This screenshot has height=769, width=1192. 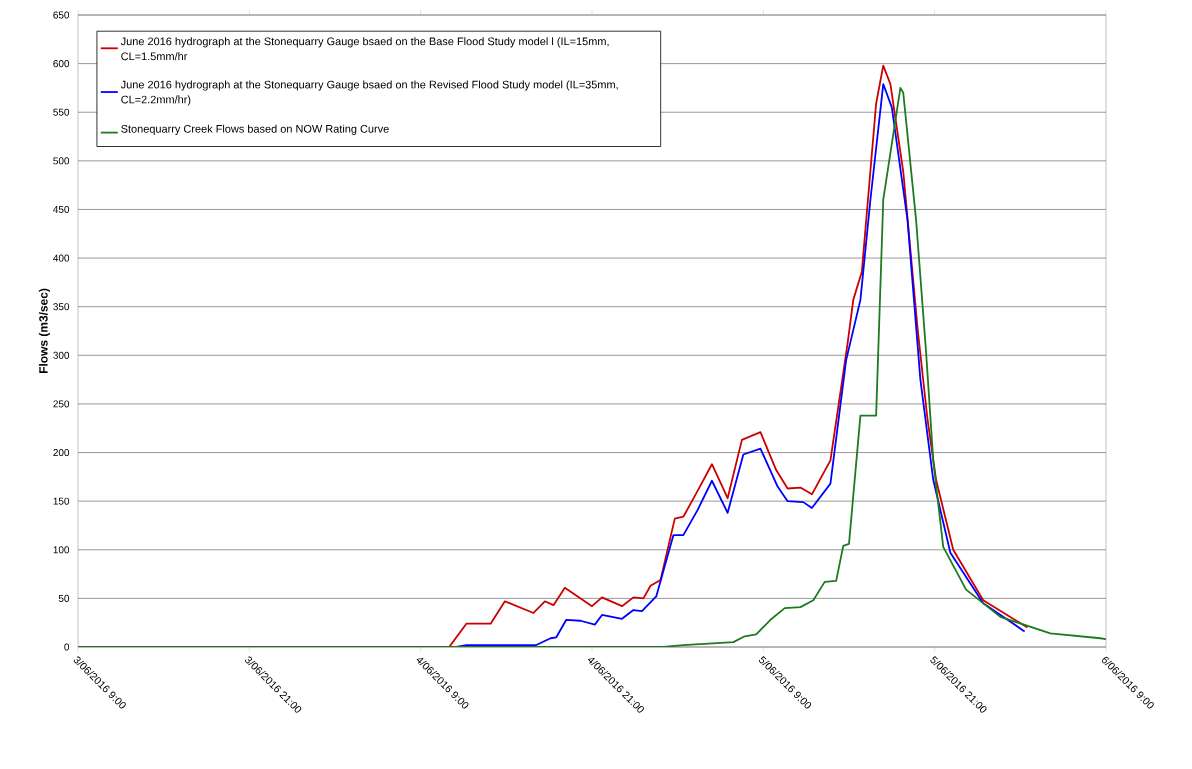 I want to click on y-axis-title: Flows (m3/sec), so click(x=44, y=331).